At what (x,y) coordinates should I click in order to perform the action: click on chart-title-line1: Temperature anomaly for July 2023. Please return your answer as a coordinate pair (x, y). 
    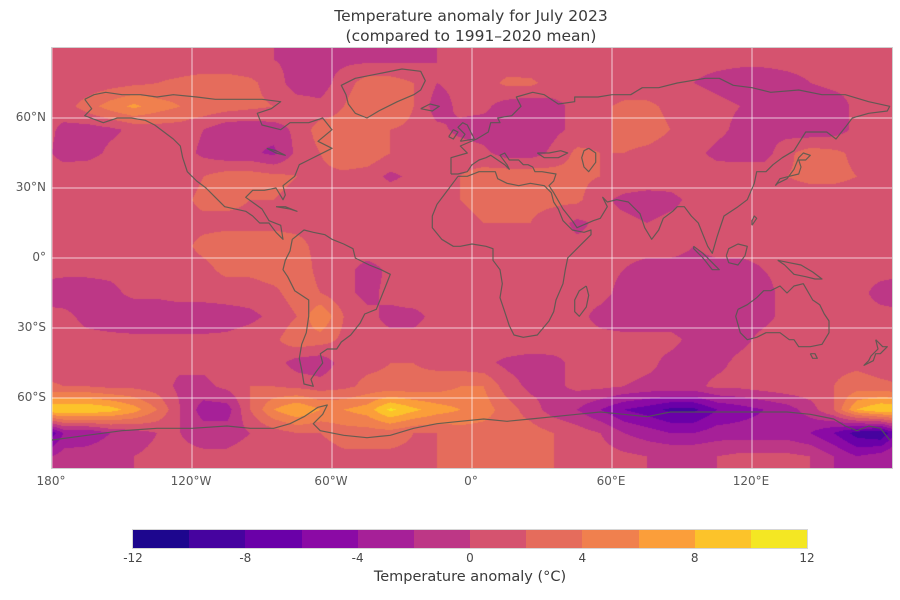
    Looking at the image, I should click on (471, 16).